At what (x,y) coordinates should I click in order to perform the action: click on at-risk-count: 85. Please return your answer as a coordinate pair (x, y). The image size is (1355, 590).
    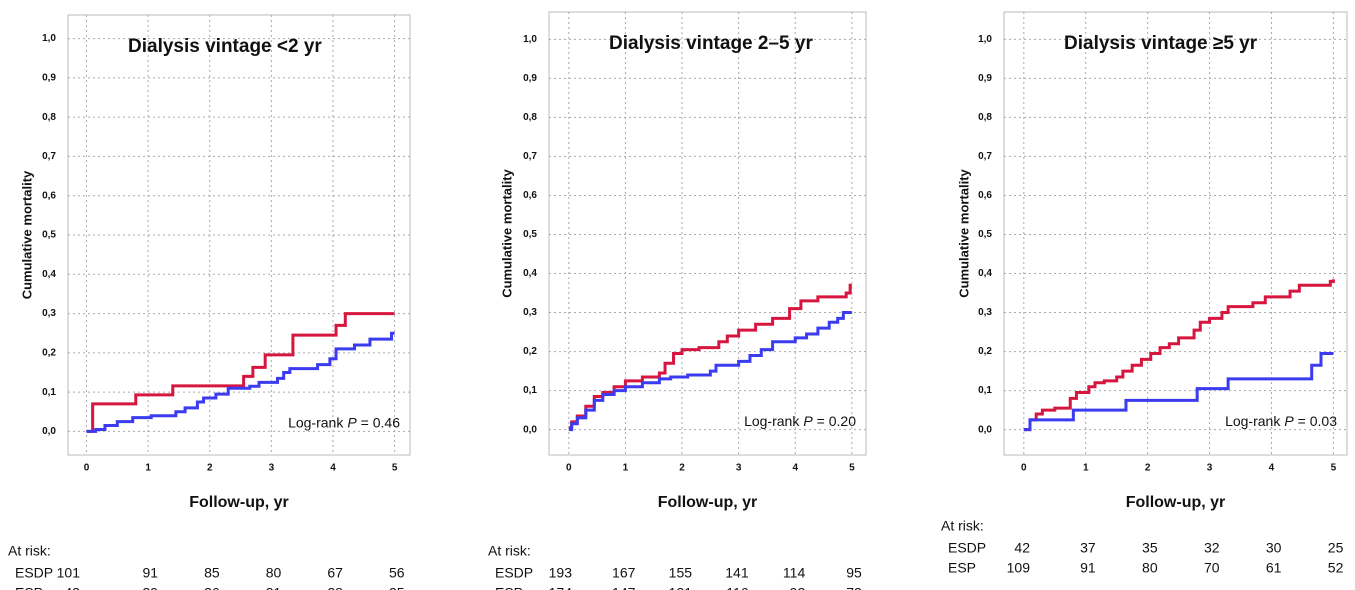
    Looking at the image, I should click on (212, 573).